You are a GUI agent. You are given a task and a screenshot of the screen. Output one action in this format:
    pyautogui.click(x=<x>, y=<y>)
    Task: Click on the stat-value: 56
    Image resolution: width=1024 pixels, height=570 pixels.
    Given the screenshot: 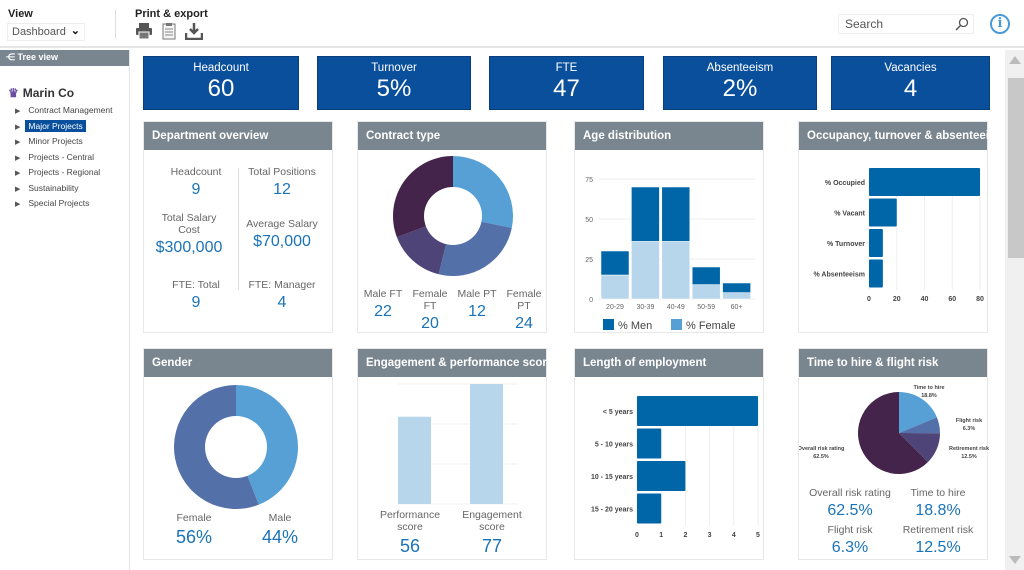 What is the action you would take?
    pyautogui.click(x=410, y=546)
    